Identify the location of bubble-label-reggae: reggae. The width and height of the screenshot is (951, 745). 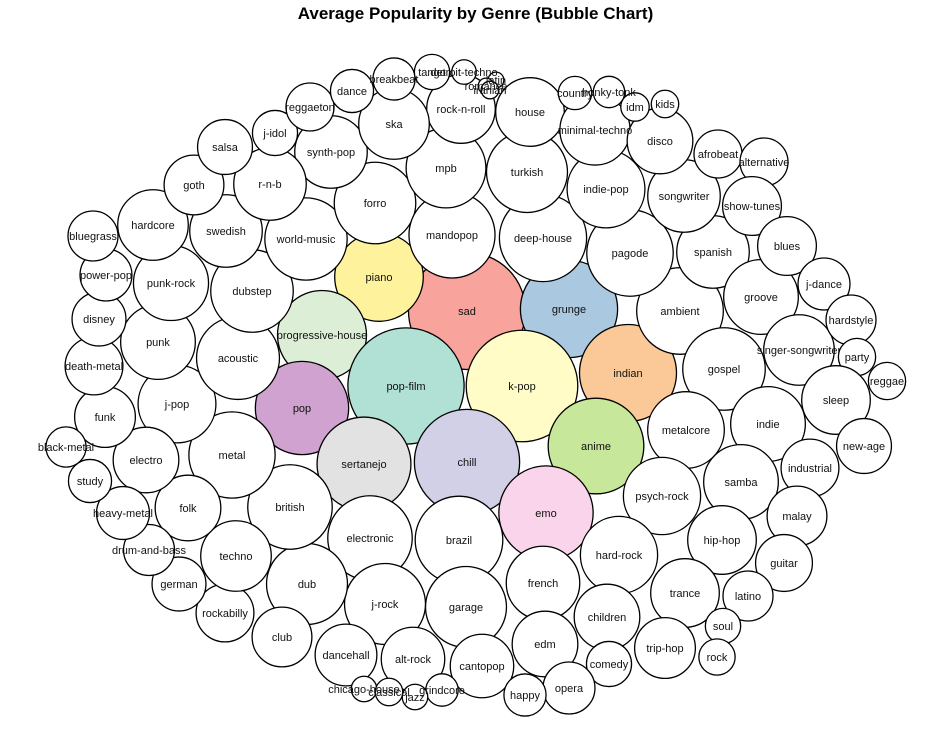
(887, 382).